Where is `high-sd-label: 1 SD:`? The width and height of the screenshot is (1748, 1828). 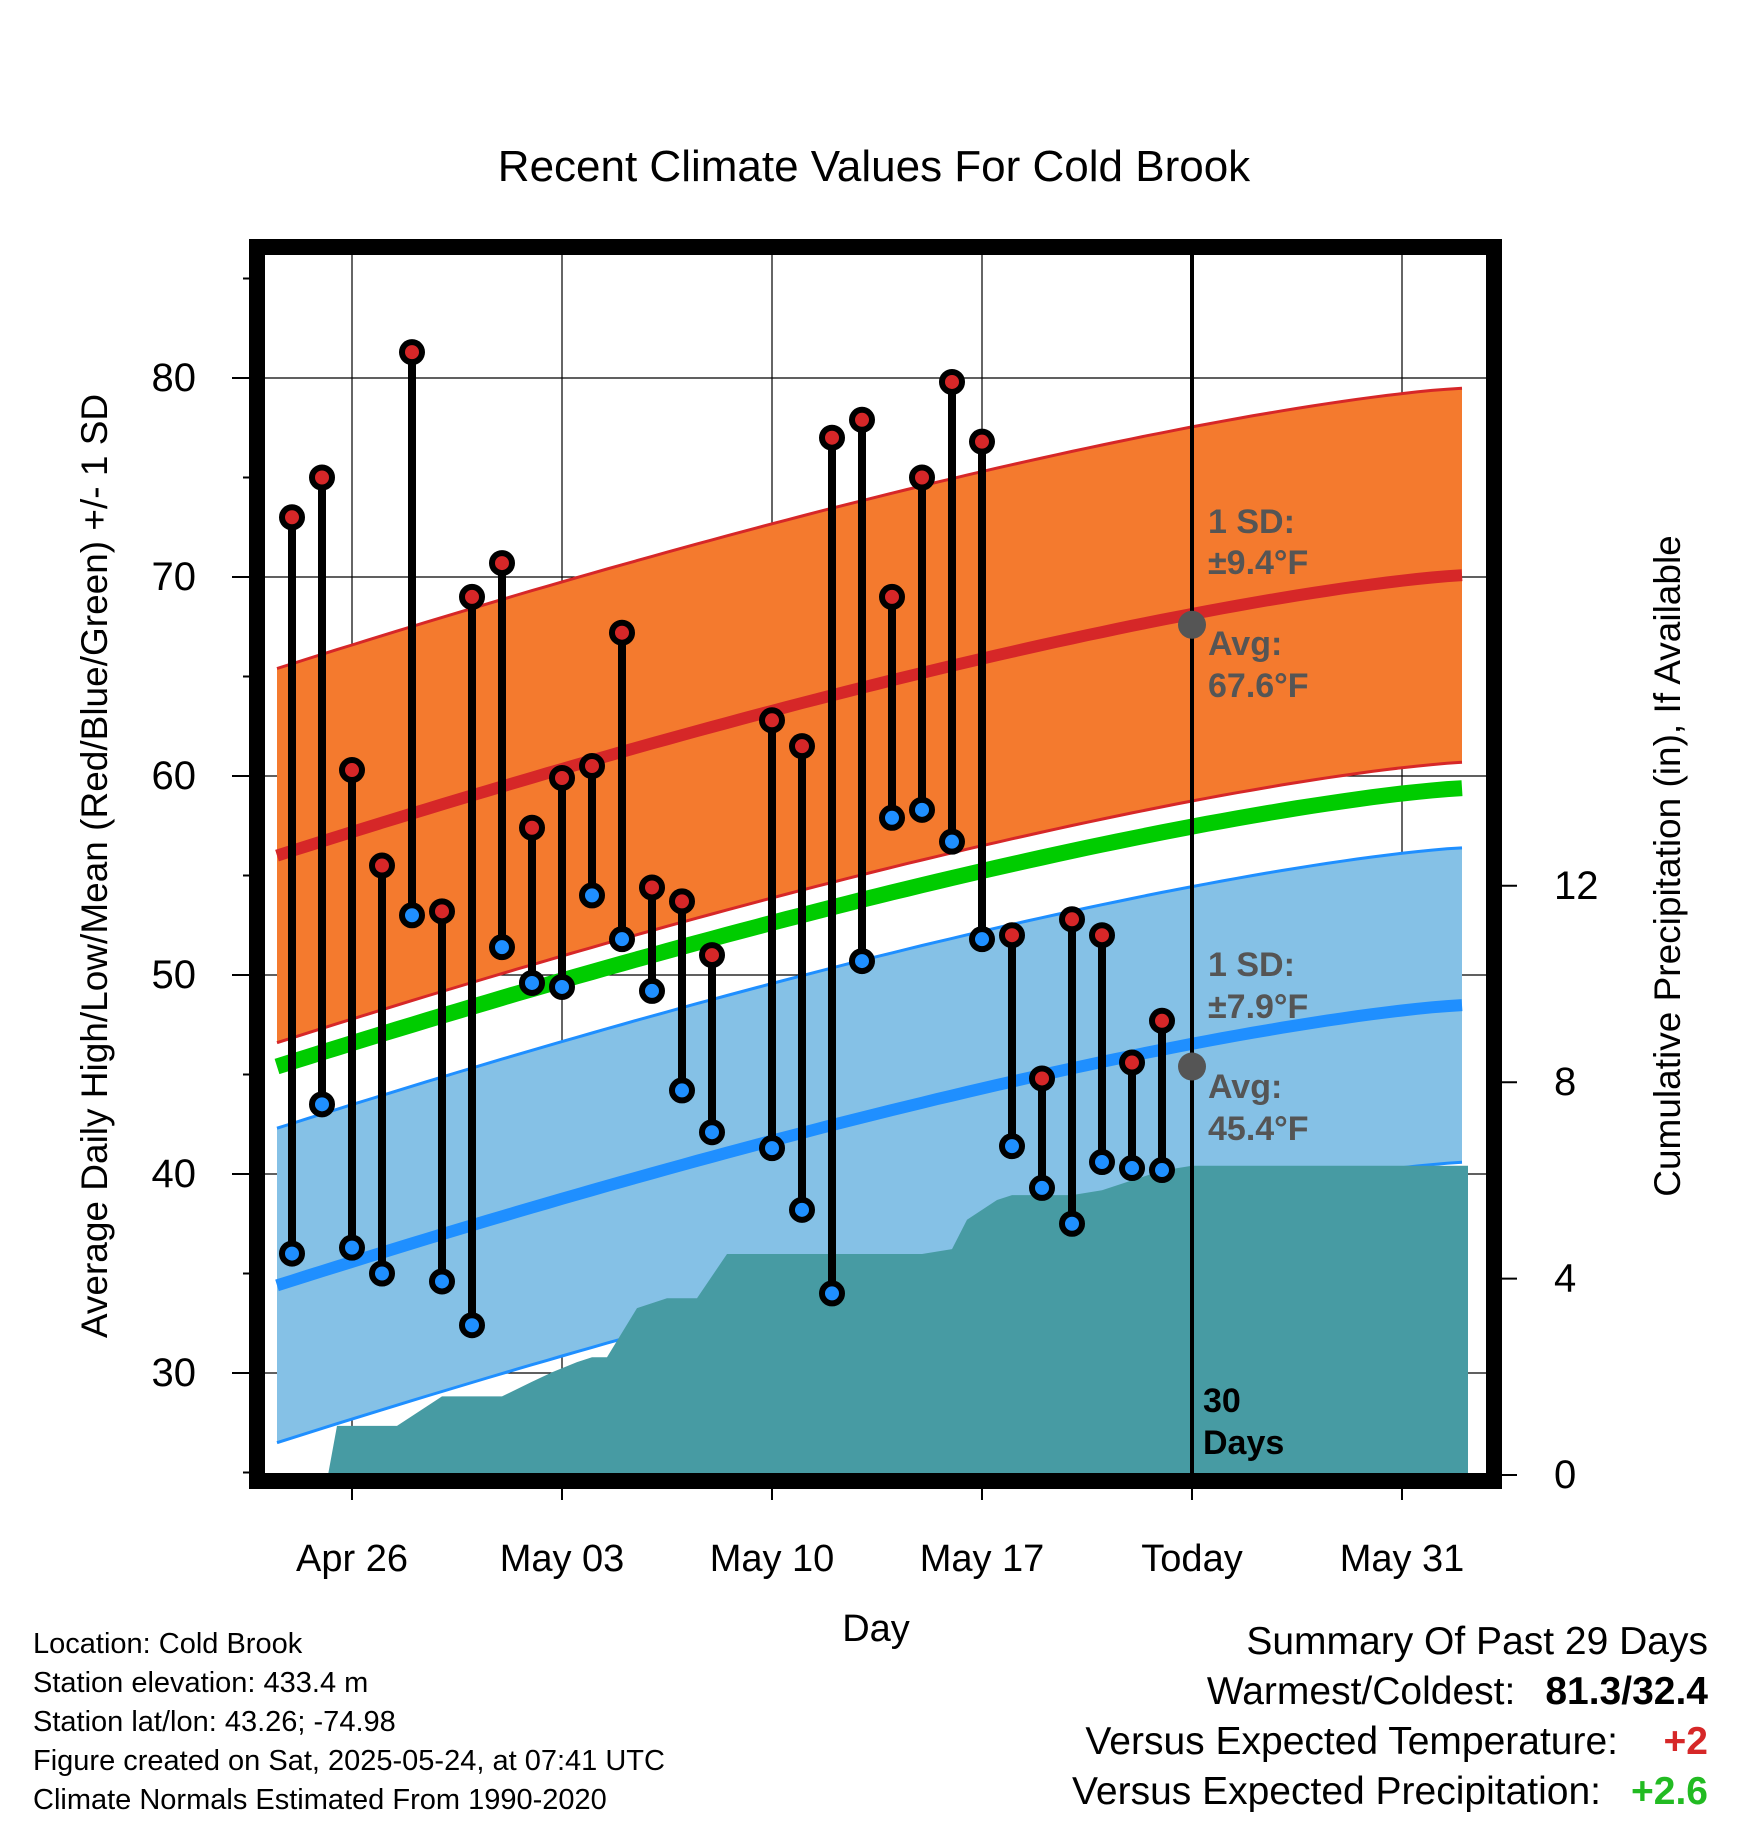
high-sd-label: 1 SD: is located at coordinates (1251, 522).